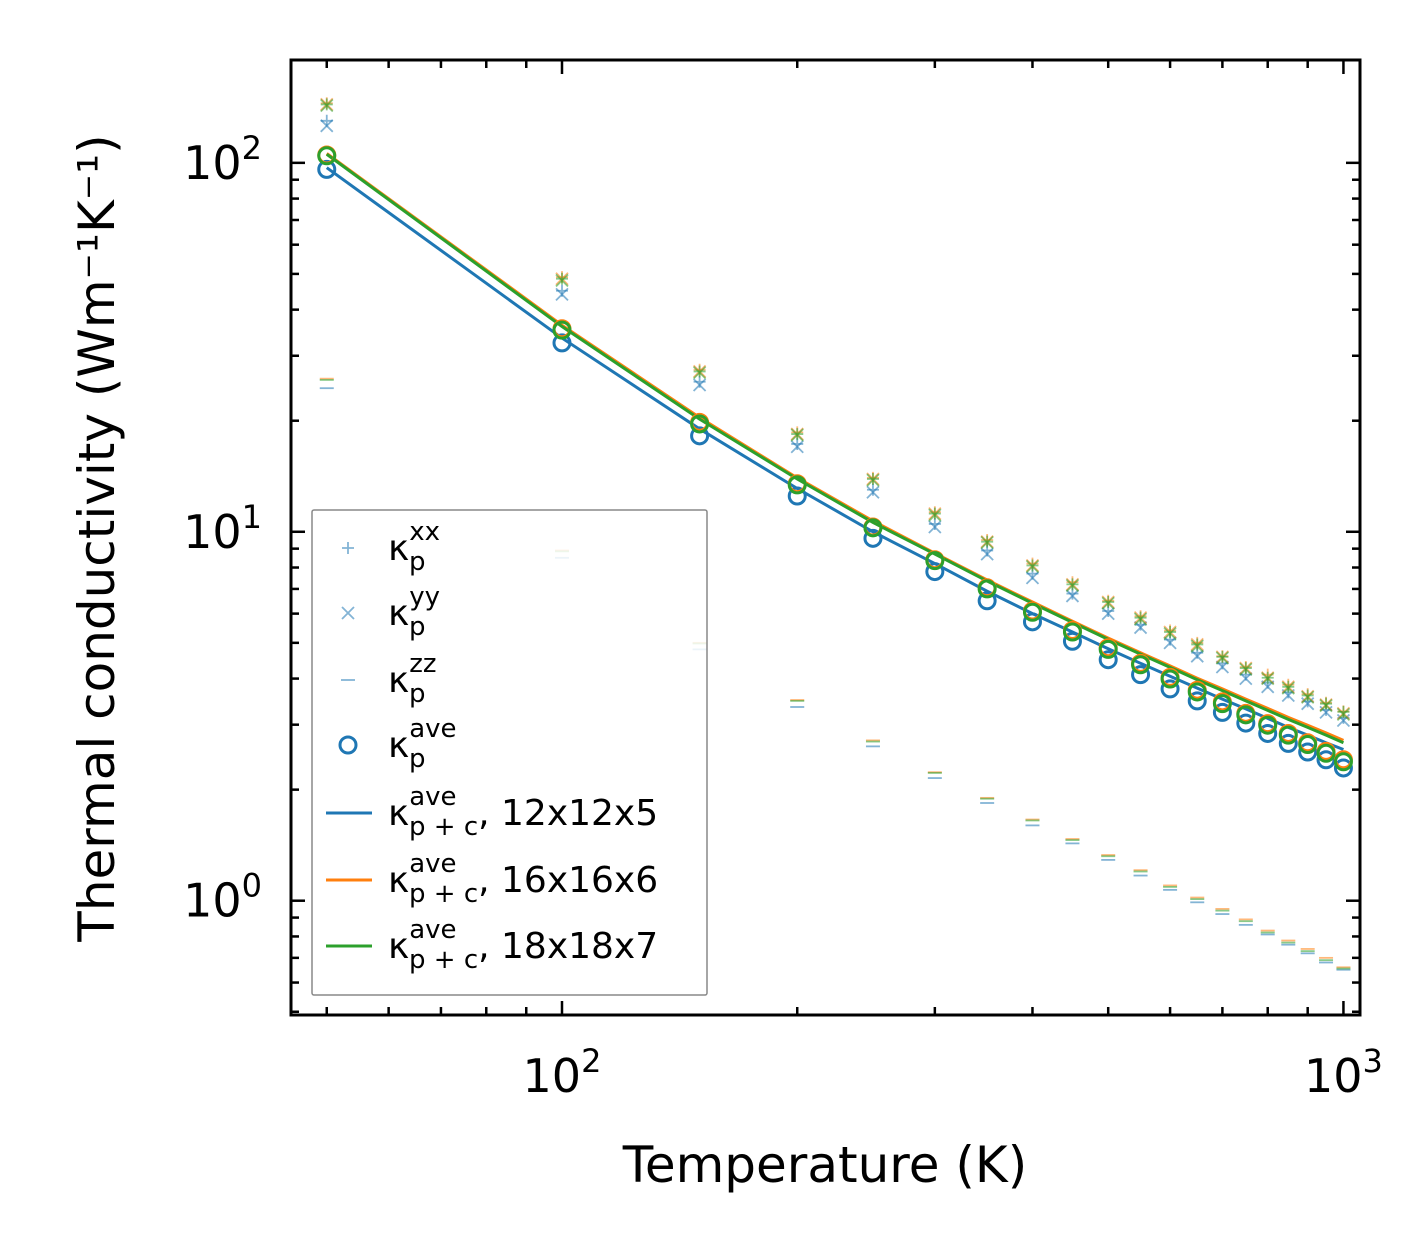  What do you see at coordinates (348, 745) in the screenshot?
I see `legend-circle-marker` at bounding box center [348, 745].